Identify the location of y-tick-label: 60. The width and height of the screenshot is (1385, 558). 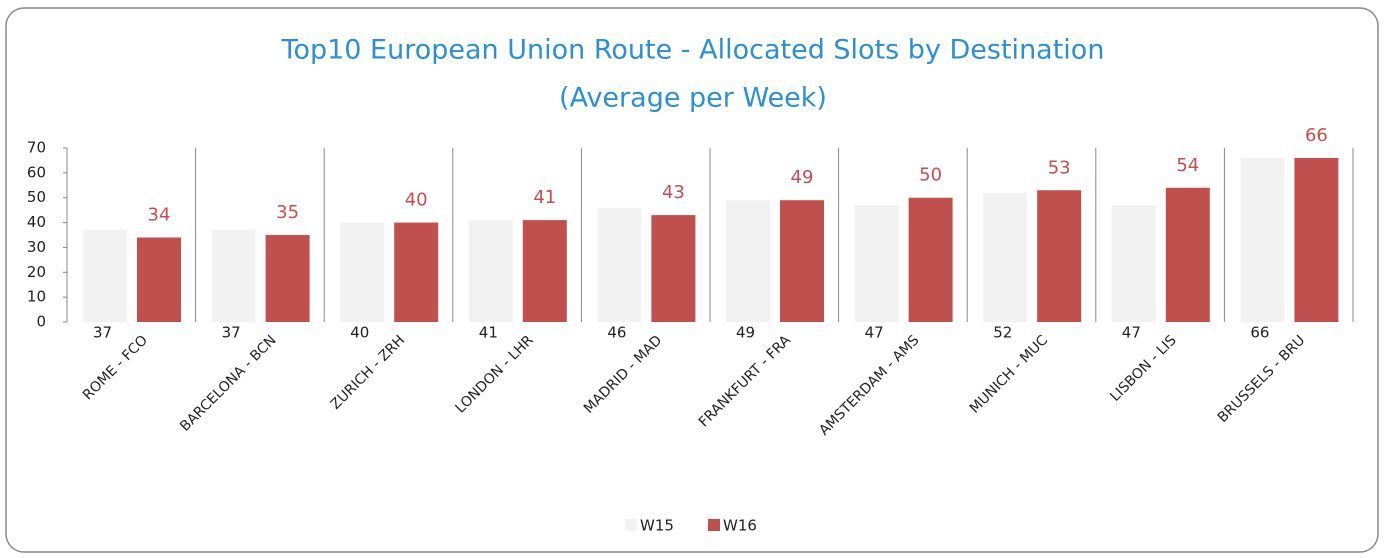
(36, 172).